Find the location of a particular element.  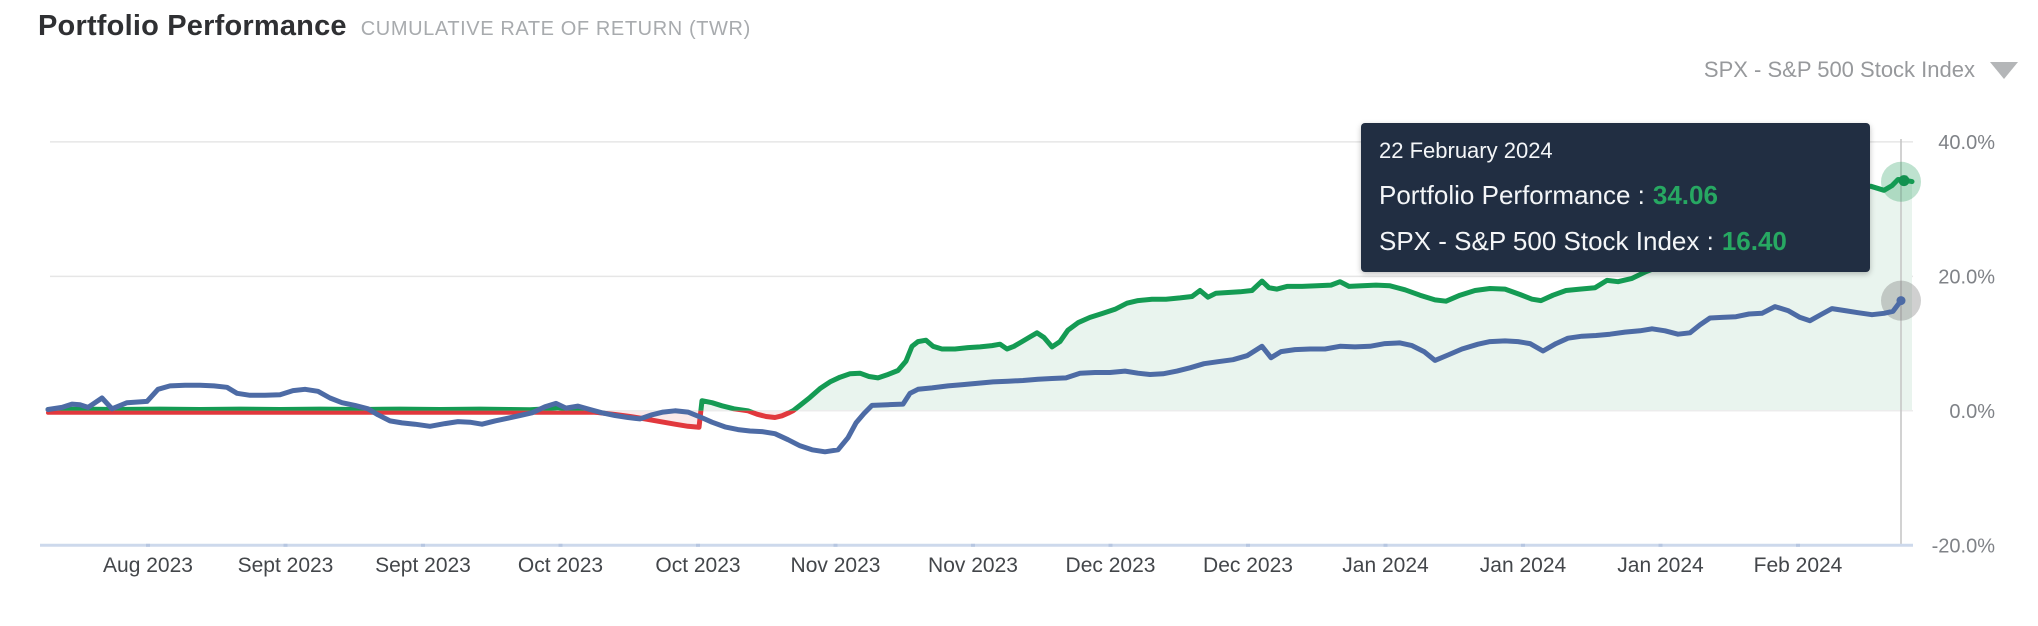

tooltip-benchmark-value: 16.40 is located at coordinates (1754, 241).